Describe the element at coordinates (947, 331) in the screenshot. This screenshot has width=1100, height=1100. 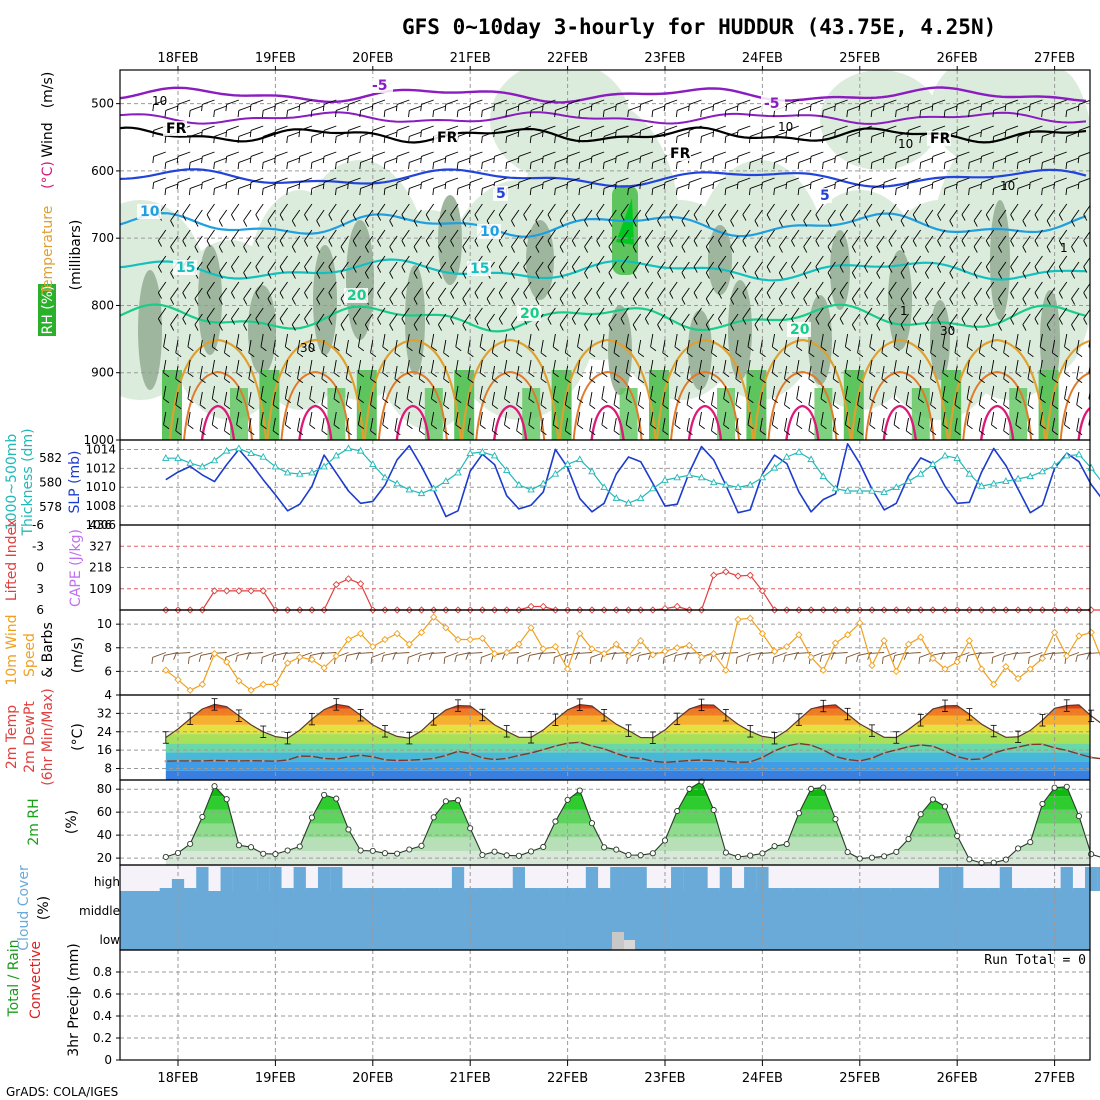
I see `rh-contour-label: 30` at that location.